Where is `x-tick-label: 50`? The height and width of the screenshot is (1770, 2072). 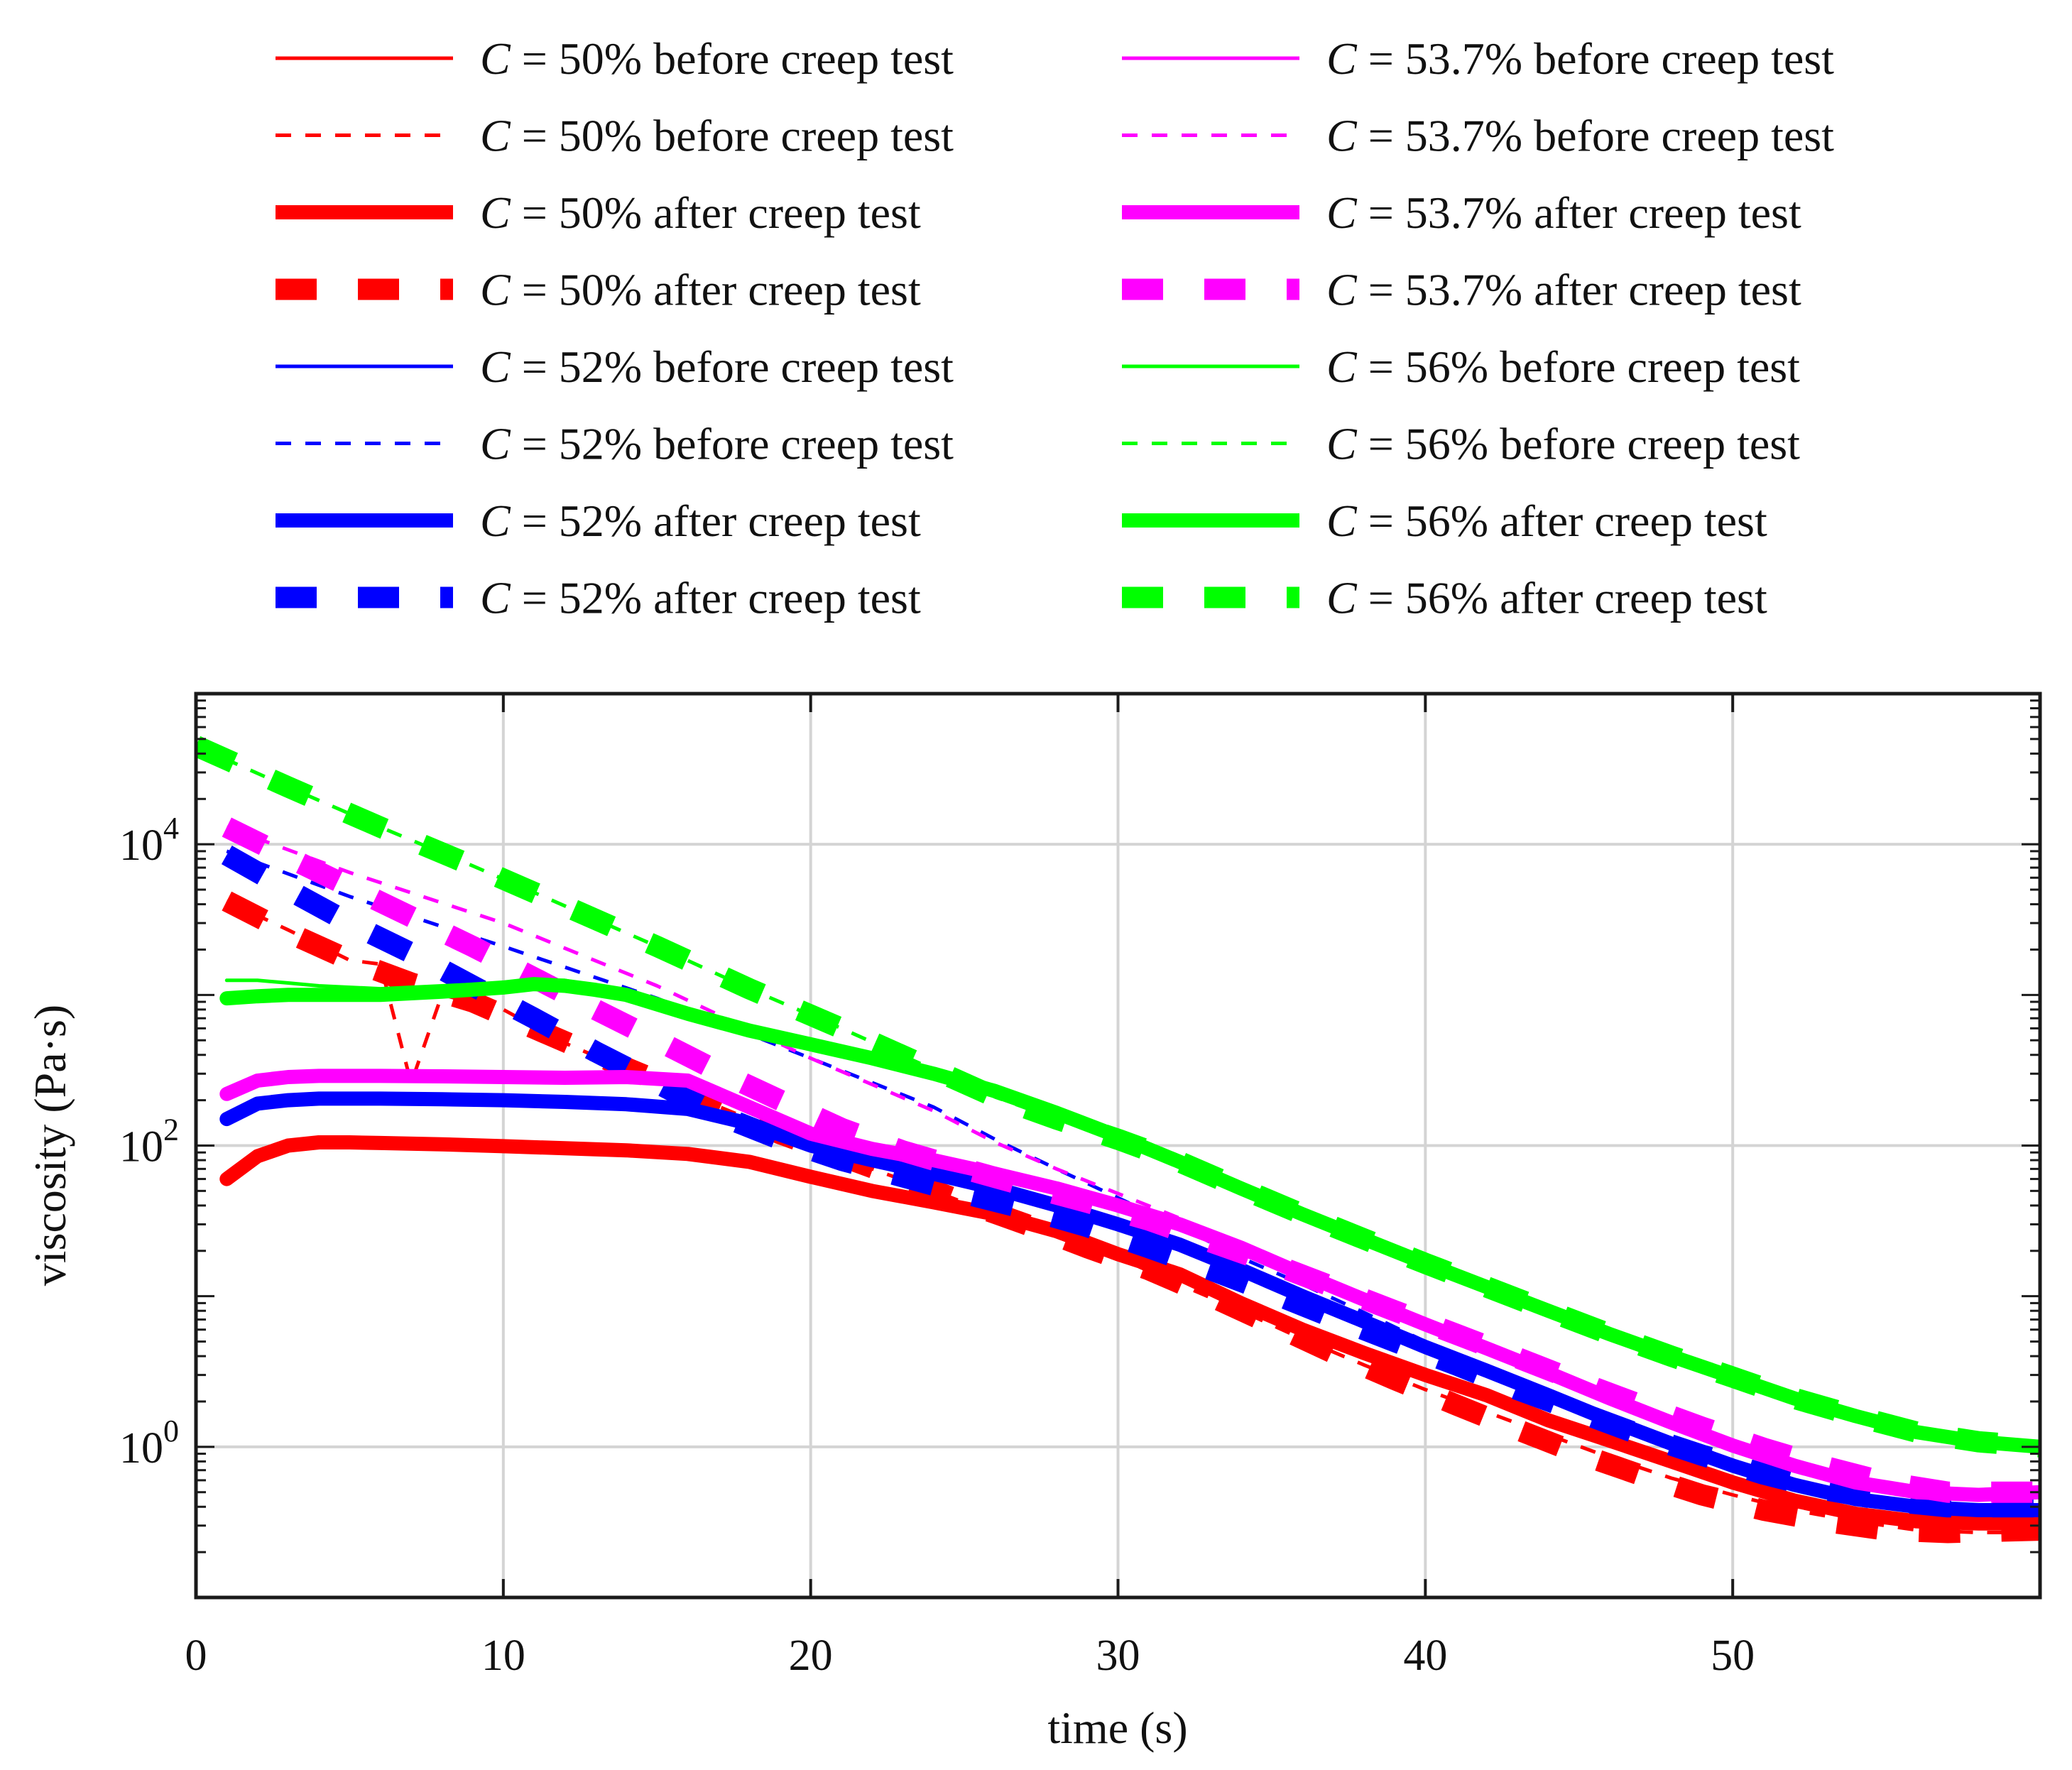 x-tick-label: 50 is located at coordinates (1733, 1656).